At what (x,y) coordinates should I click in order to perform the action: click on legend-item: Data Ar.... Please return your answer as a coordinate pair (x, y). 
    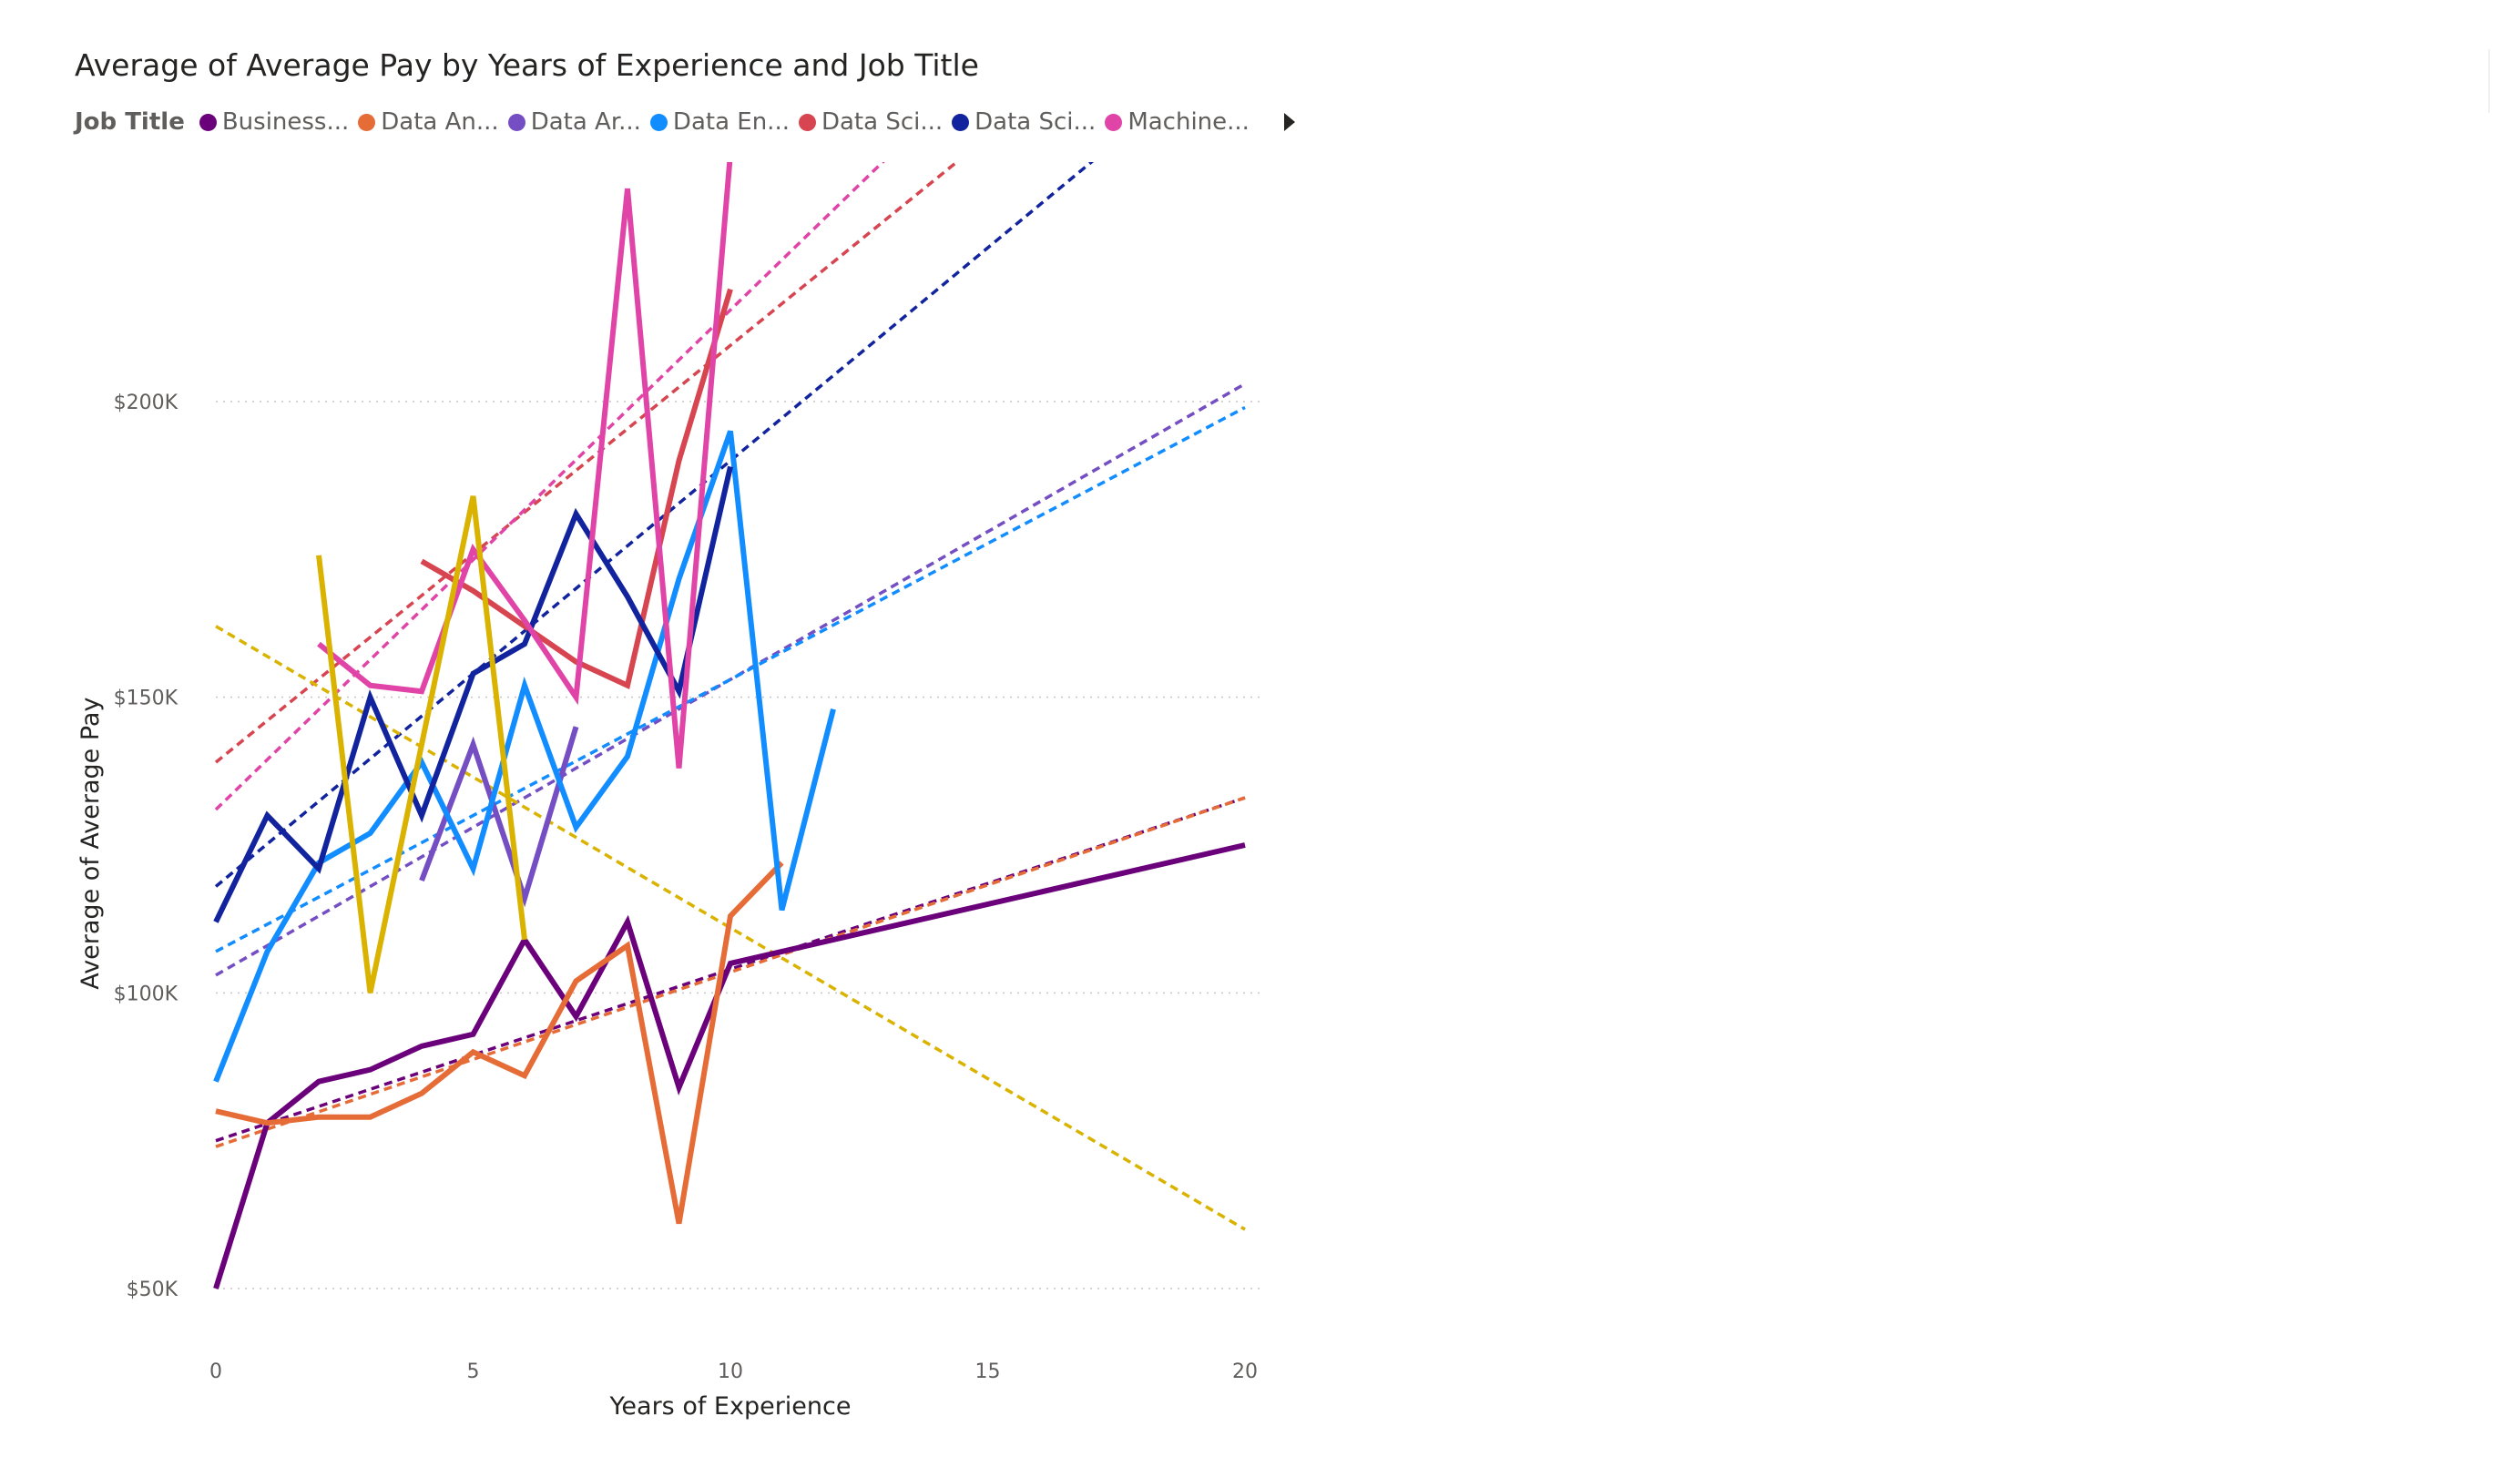
    Looking at the image, I should click on (574, 122).